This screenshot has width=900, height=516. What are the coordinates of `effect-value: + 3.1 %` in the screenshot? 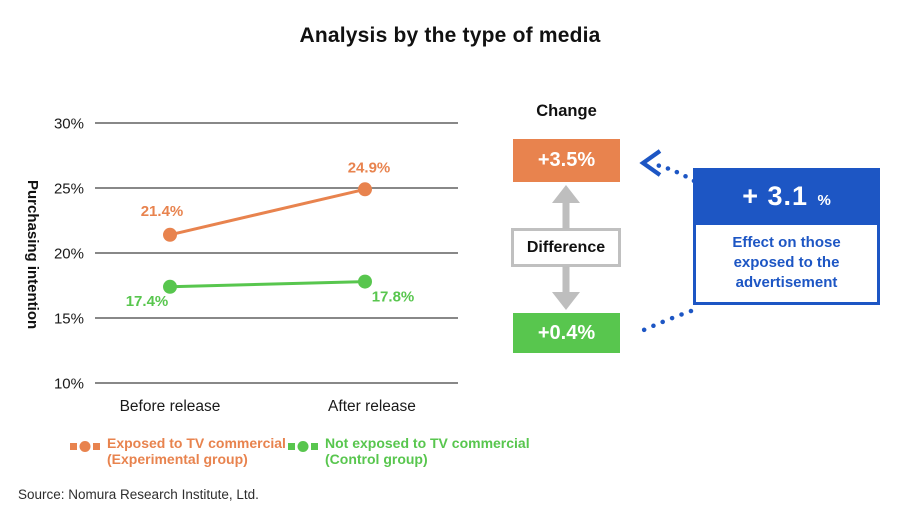 It's located at (786, 196).